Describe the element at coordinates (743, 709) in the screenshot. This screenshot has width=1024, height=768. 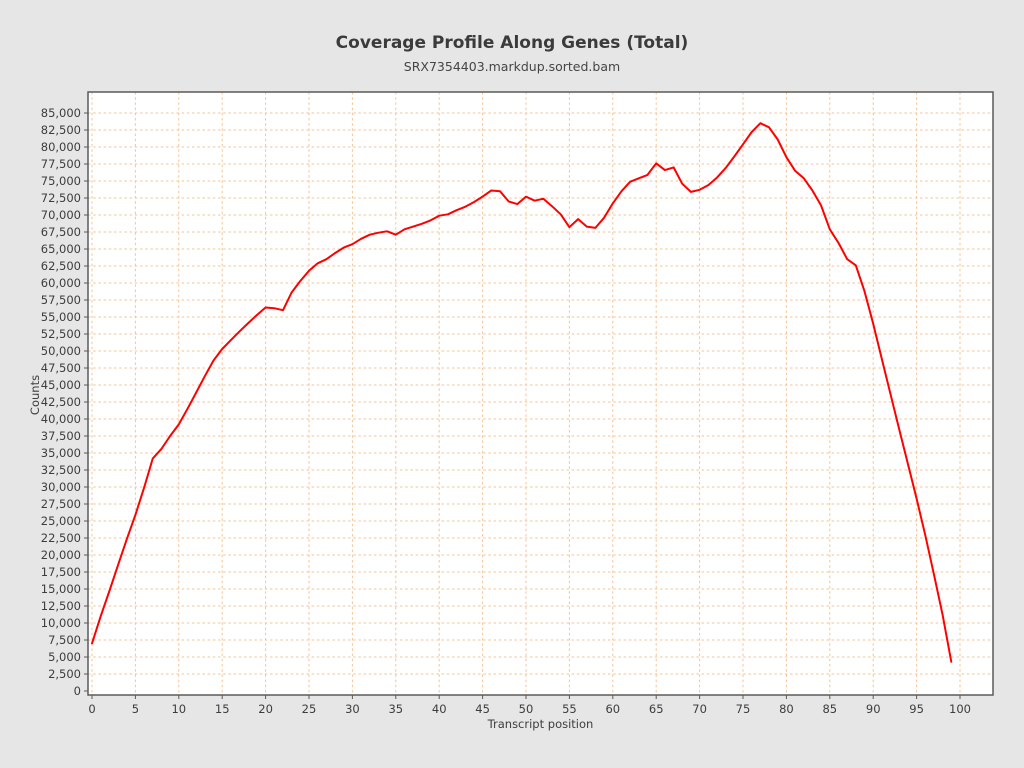
I see `x-tick-label: 75` at that location.